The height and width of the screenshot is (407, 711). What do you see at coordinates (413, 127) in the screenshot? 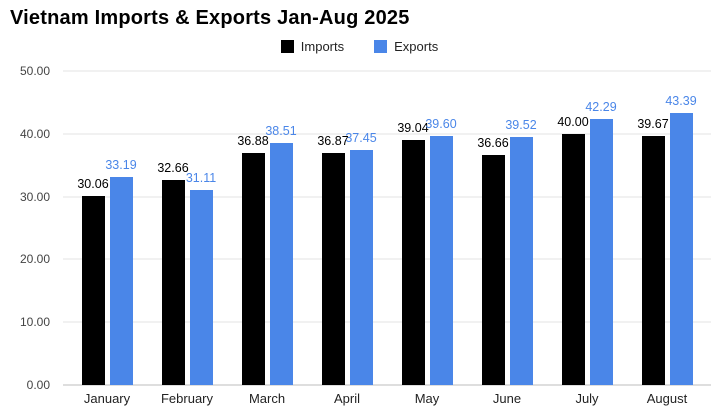
I see `bar-value-label-imports-may: 39.04` at bounding box center [413, 127].